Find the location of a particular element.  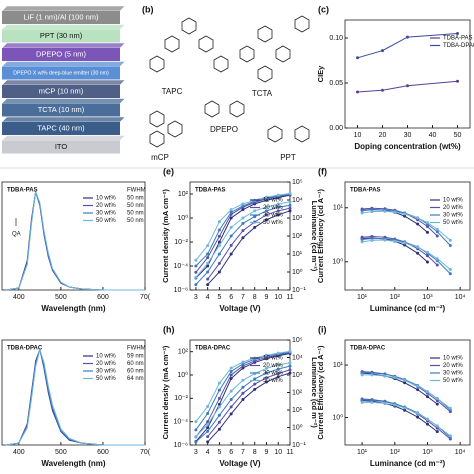

layer-label: ITO is located at coordinates (61, 146).